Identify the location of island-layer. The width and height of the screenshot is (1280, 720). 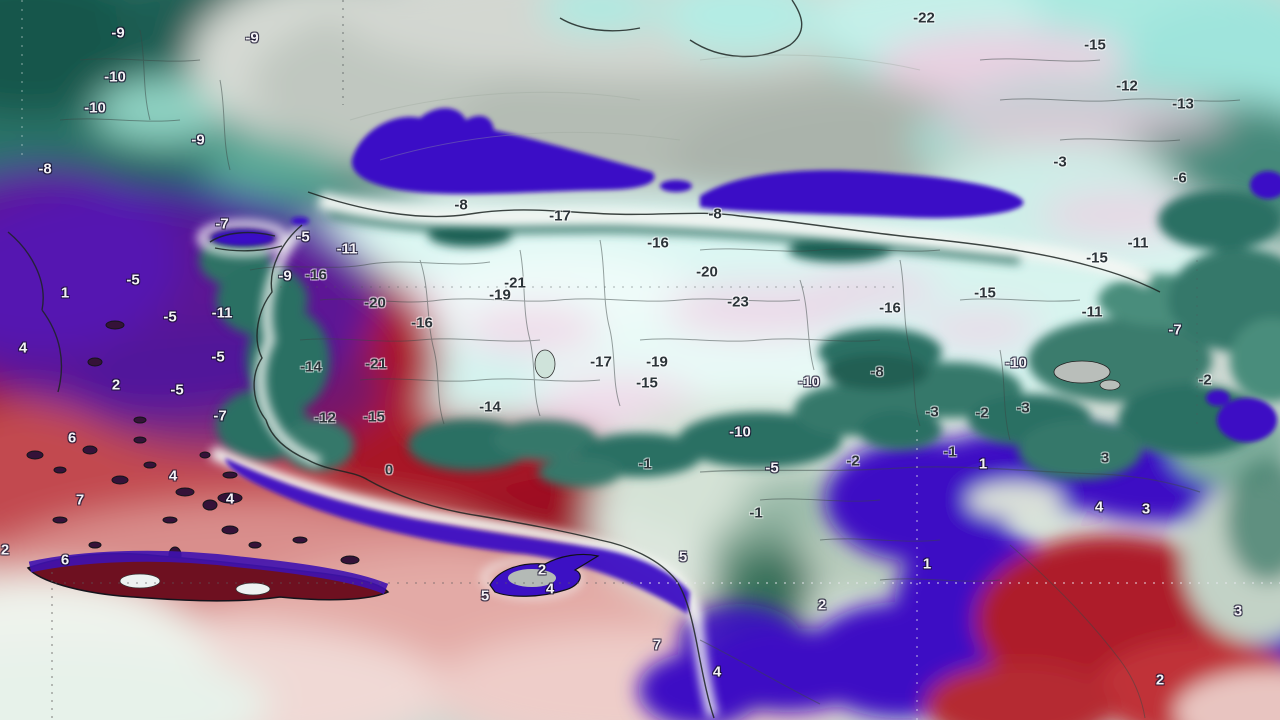
(193, 442).